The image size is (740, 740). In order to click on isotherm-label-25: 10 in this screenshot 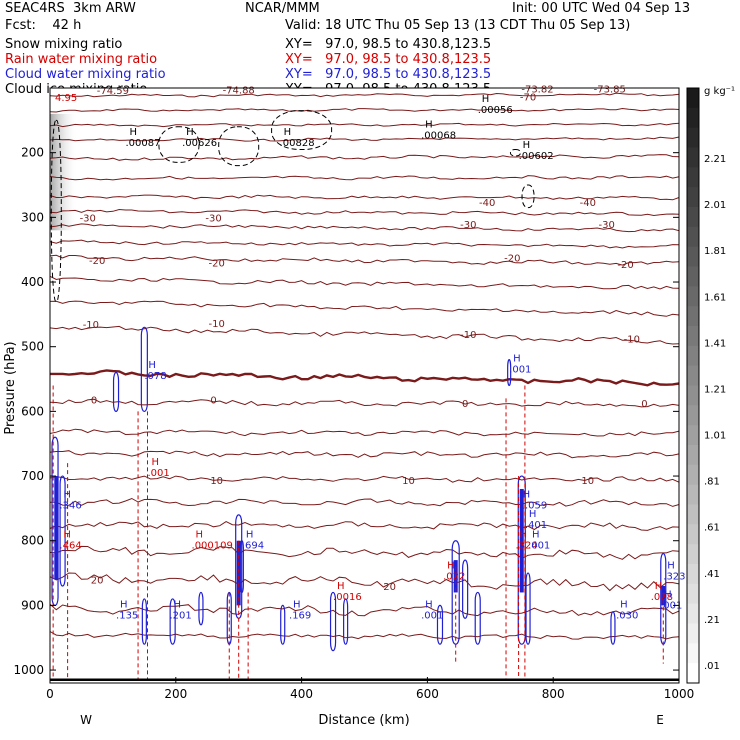, I will do `click(587, 481)`.